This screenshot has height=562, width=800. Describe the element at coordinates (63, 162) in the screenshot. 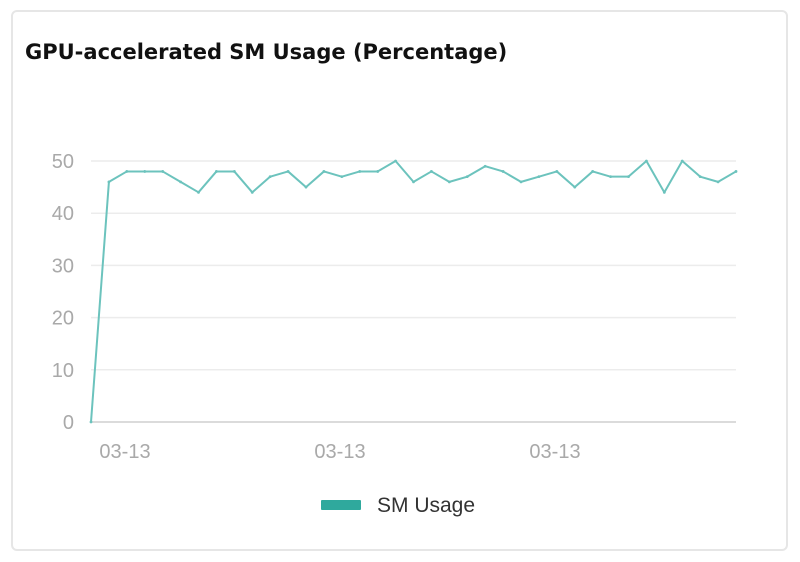

I see `y-tick-label-5: 50` at that location.